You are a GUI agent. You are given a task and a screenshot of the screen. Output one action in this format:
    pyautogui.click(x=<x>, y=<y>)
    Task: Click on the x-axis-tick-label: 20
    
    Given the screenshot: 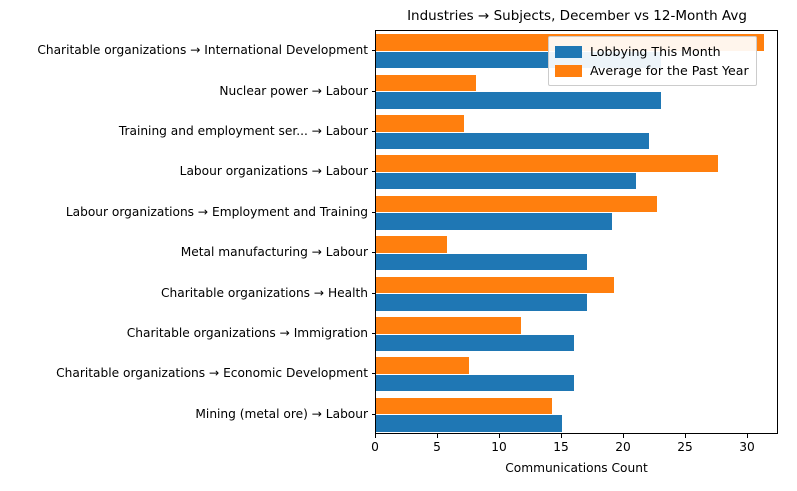 What is the action you would take?
    pyautogui.click(x=623, y=447)
    